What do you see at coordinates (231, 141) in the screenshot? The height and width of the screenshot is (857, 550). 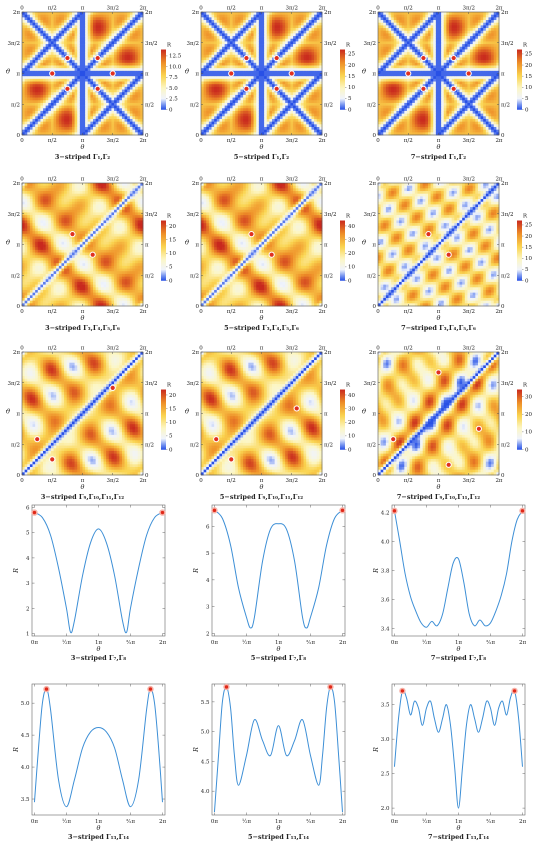 I see `x-tick-label: π/2` at bounding box center [231, 141].